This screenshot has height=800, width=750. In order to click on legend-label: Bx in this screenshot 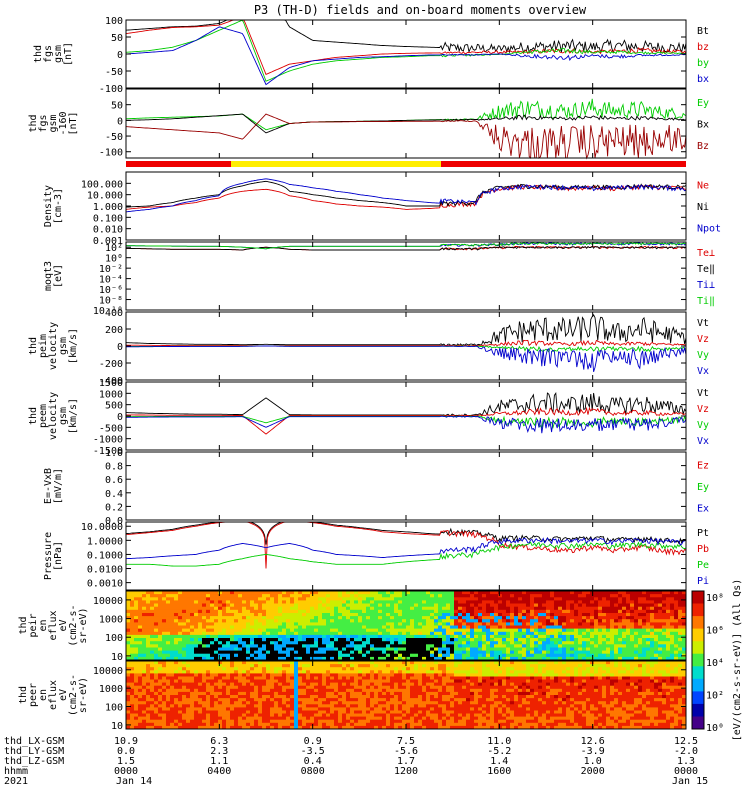, I will do `click(703, 125)`.